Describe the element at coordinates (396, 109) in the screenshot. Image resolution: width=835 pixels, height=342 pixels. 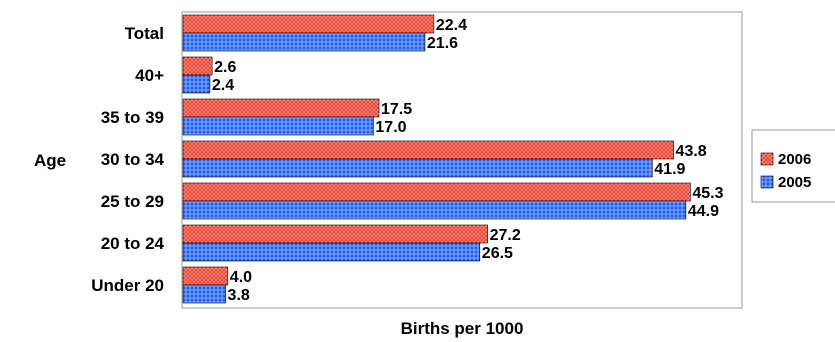
I see `value-label-2006-35-to-39: 17.5` at that location.